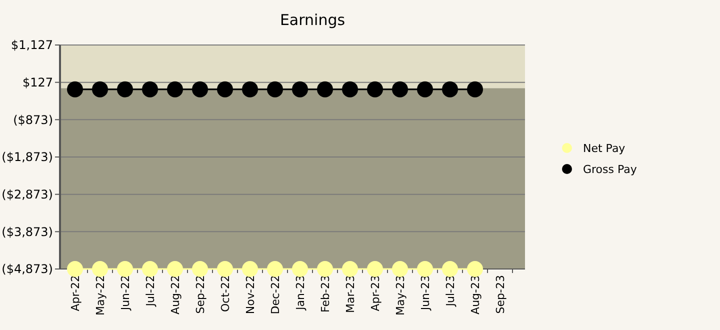 This screenshot has width=720, height=330. Describe the element at coordinates (325, 293) in the screenshot. I see `x-tick-label: Feb-23` at that location.